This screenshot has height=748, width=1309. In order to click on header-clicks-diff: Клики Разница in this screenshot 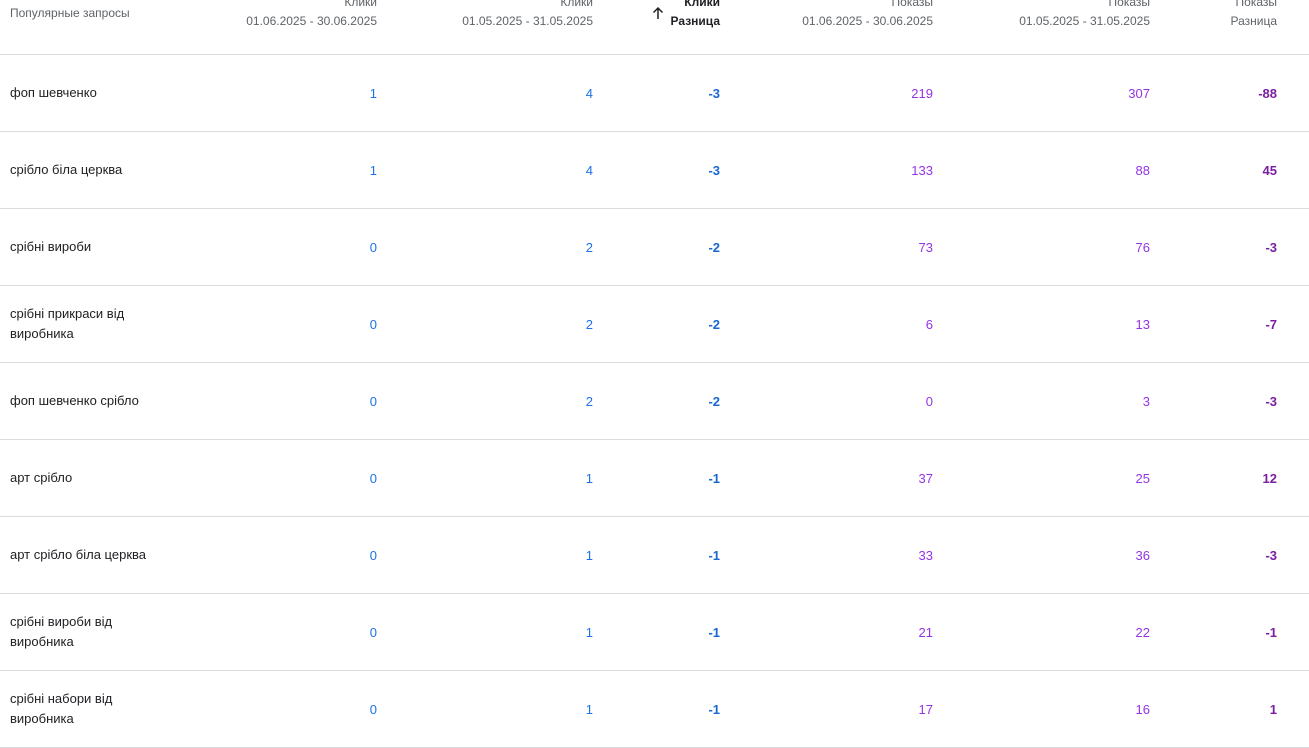, I will do `click(695, 15)`.